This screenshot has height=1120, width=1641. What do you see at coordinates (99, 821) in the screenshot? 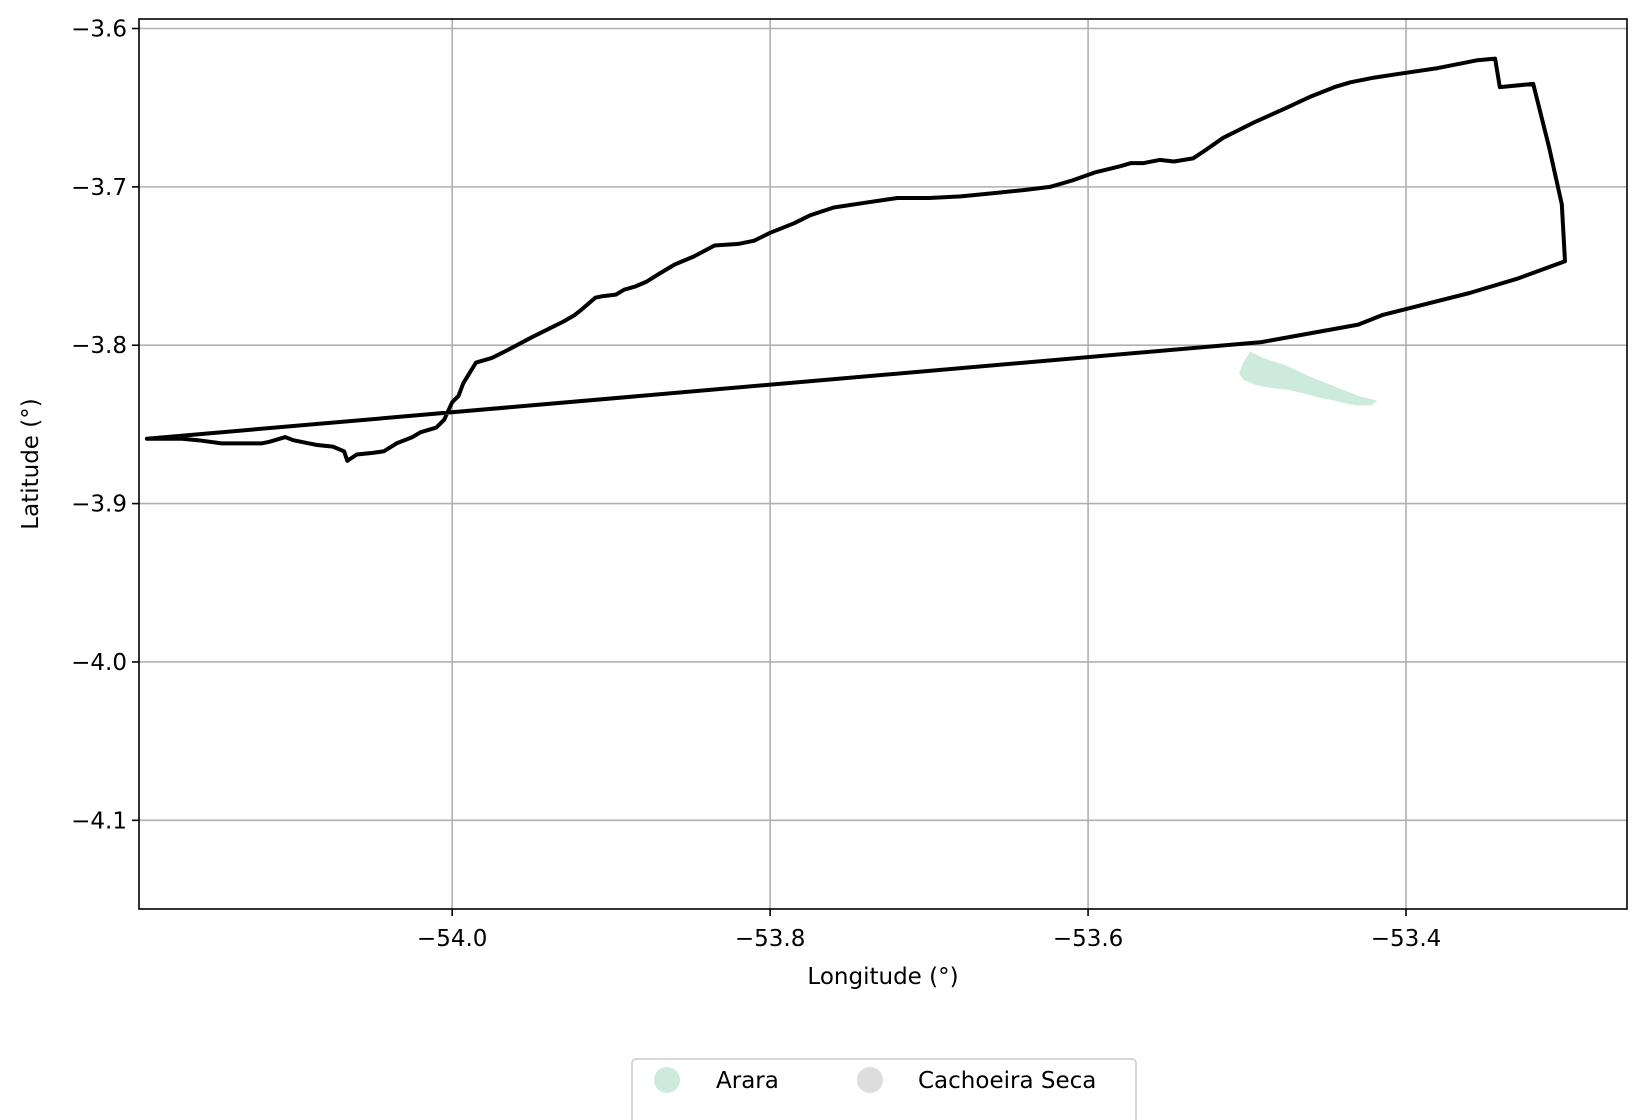
I see `y-tick-label: −4.1` at bounding box center [99, 821].